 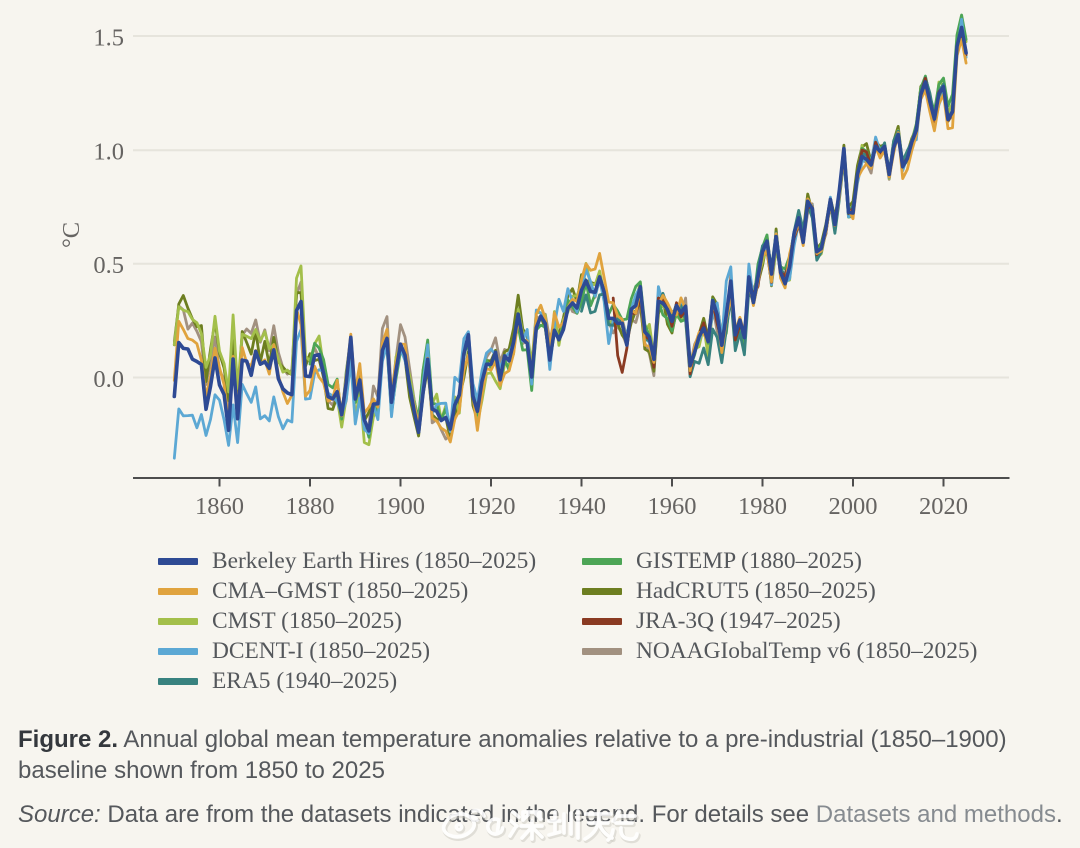 I want to click on svg-text: 0.5, so click(x=108, y=265).